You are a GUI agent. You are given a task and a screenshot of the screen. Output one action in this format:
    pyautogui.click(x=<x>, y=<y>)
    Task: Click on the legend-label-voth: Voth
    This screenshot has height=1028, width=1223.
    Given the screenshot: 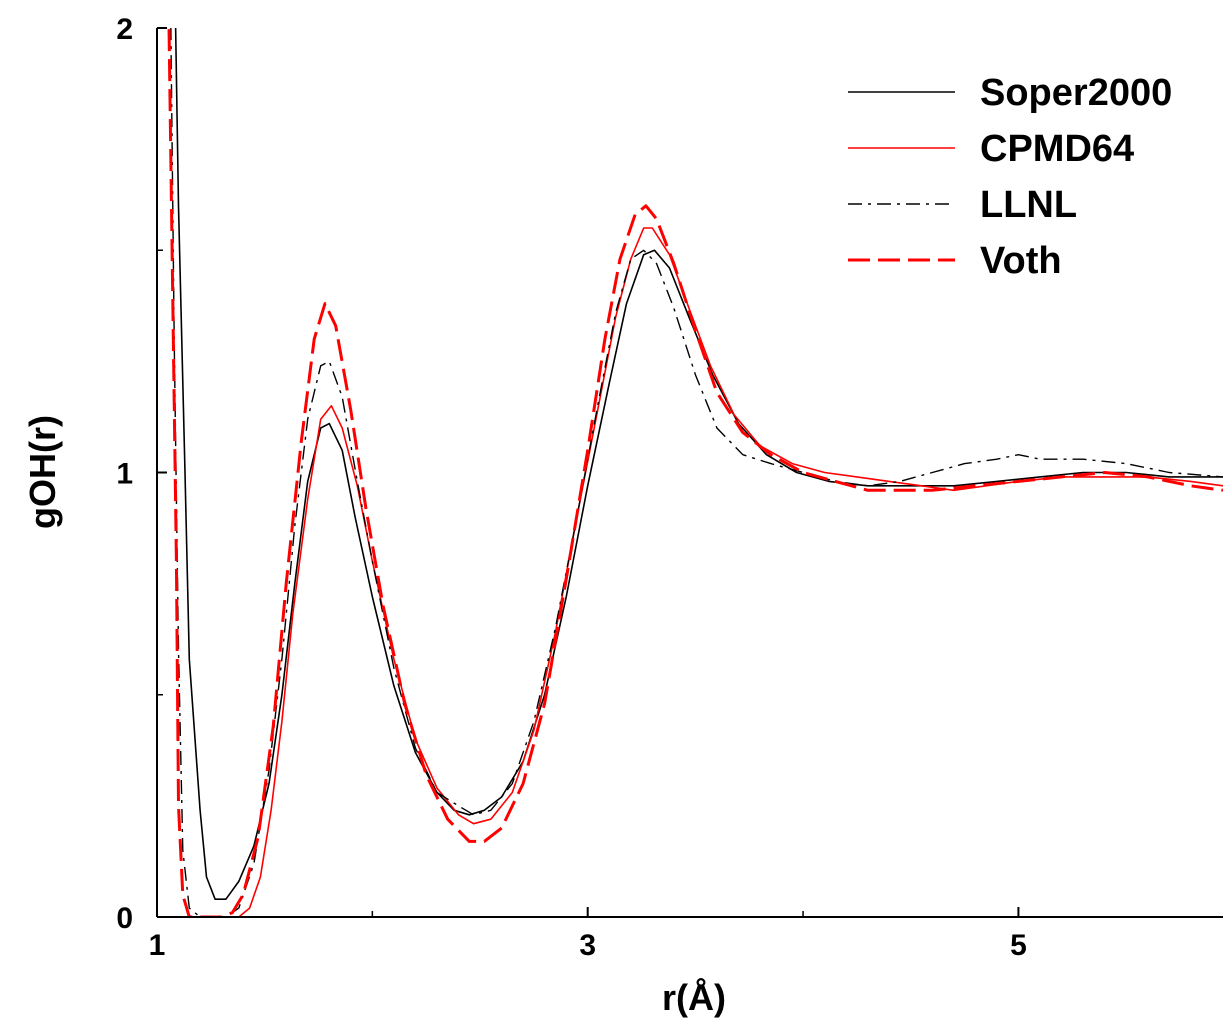 What is the action you would take?
    pyautogui.click(x=1021, y=261)
    